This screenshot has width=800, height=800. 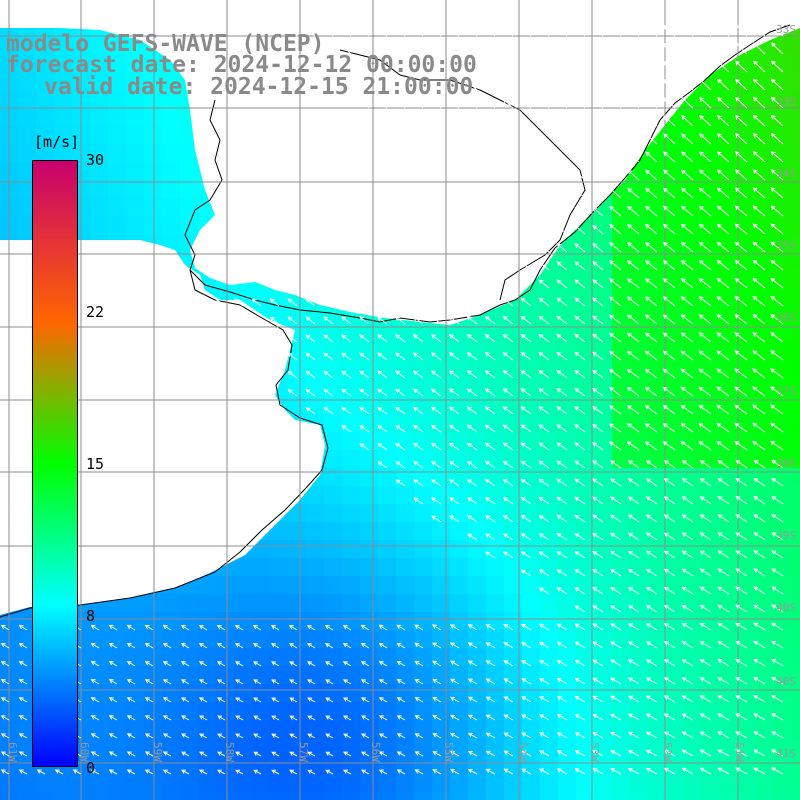 What do you see at coordinates (91, 616) in the screenshot?
I see `colorbar-tick-8: 8` at bounding box center [91, 616].